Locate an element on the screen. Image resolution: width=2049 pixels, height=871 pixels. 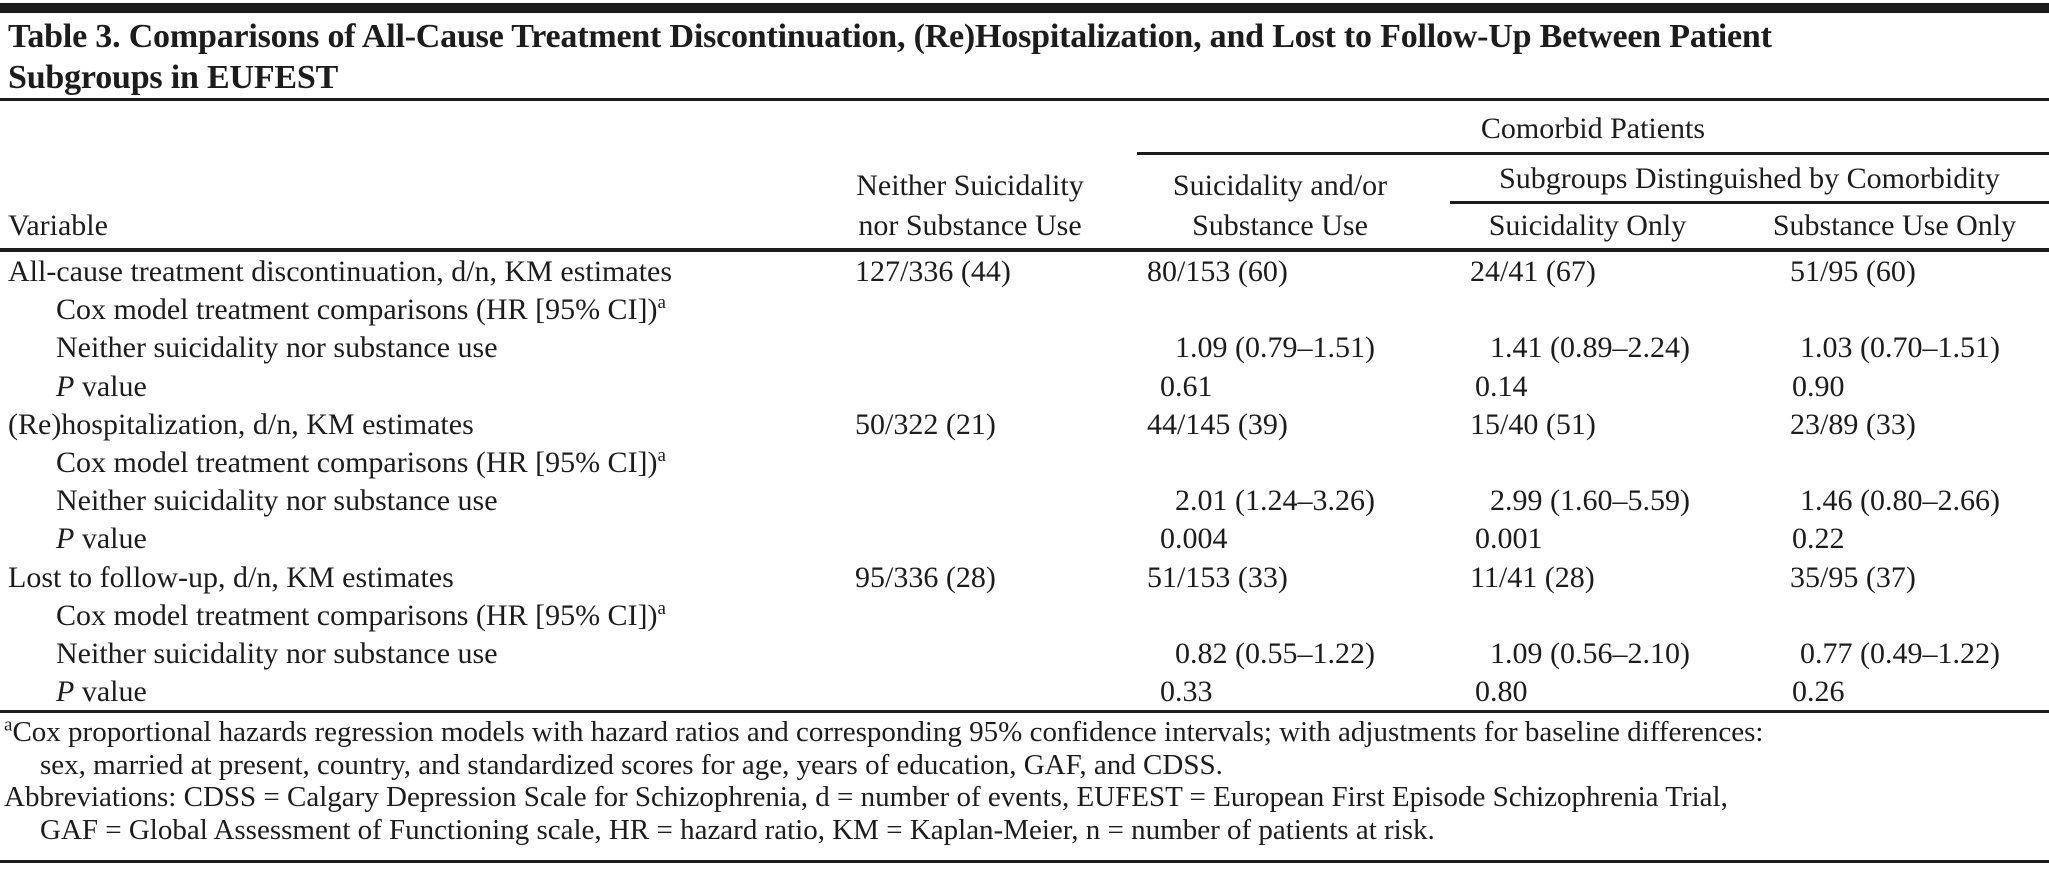
cell-comorbid-both: 44/145 (39) is located at coordinates (1217, 424).